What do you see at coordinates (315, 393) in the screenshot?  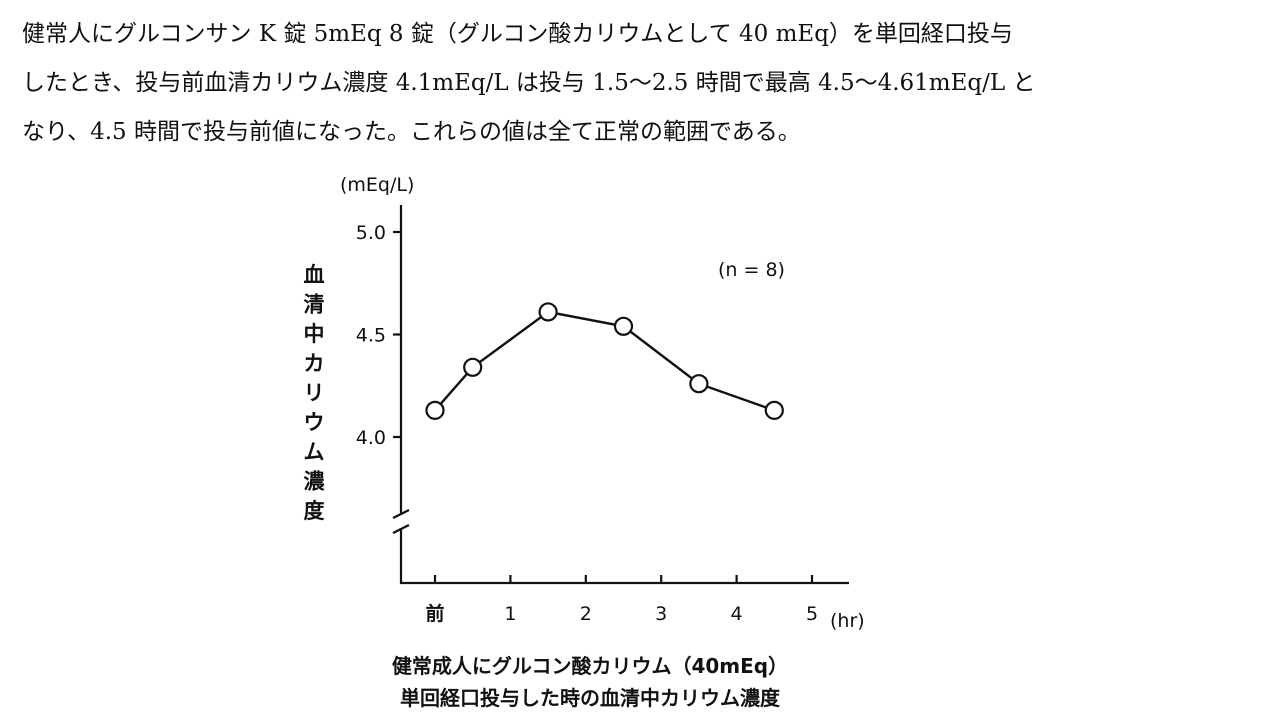 I see `y-axis-title: 血清中カリウム濃度` at bounding box center [315, 393].